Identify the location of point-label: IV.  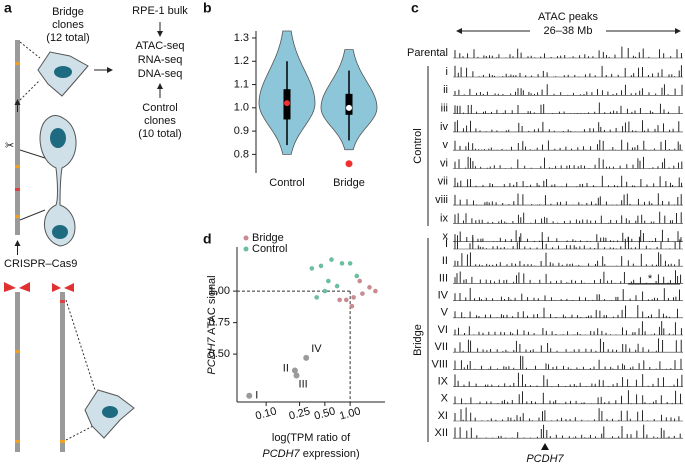
(316, 349).